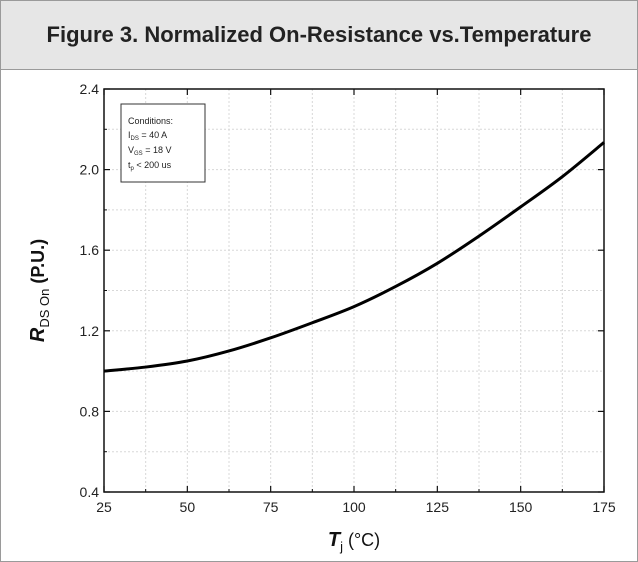  Describe the element at coordinates (149, 151) in the screenshot. I see `condition-vgs: VGS = 18 V` at that location.